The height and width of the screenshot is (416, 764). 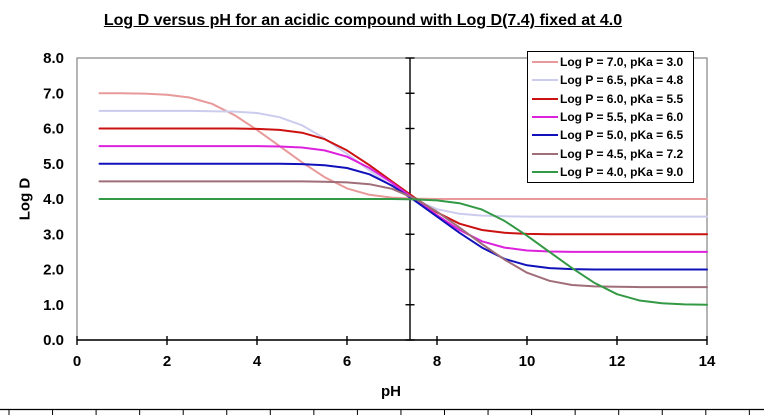 I want to click on legend-label: Log P = 4.0, pKa = 9.0, so click(x=622, y=171).